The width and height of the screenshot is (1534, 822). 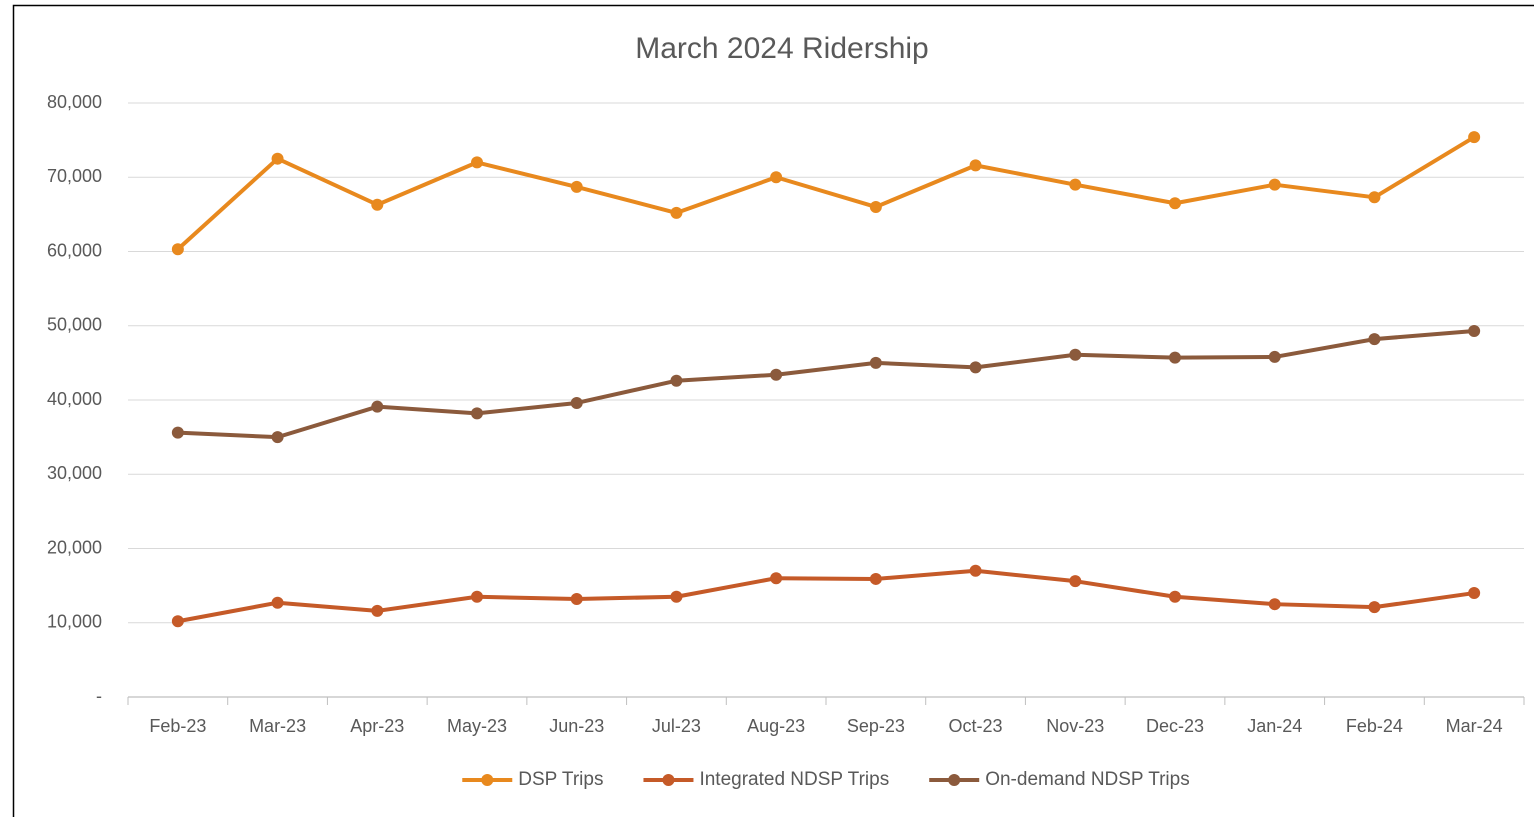 What do you see at coordinates (74, 547) in the screenshot?
I see `y-tick-label: 20,000` at bounding box center [74, 547].